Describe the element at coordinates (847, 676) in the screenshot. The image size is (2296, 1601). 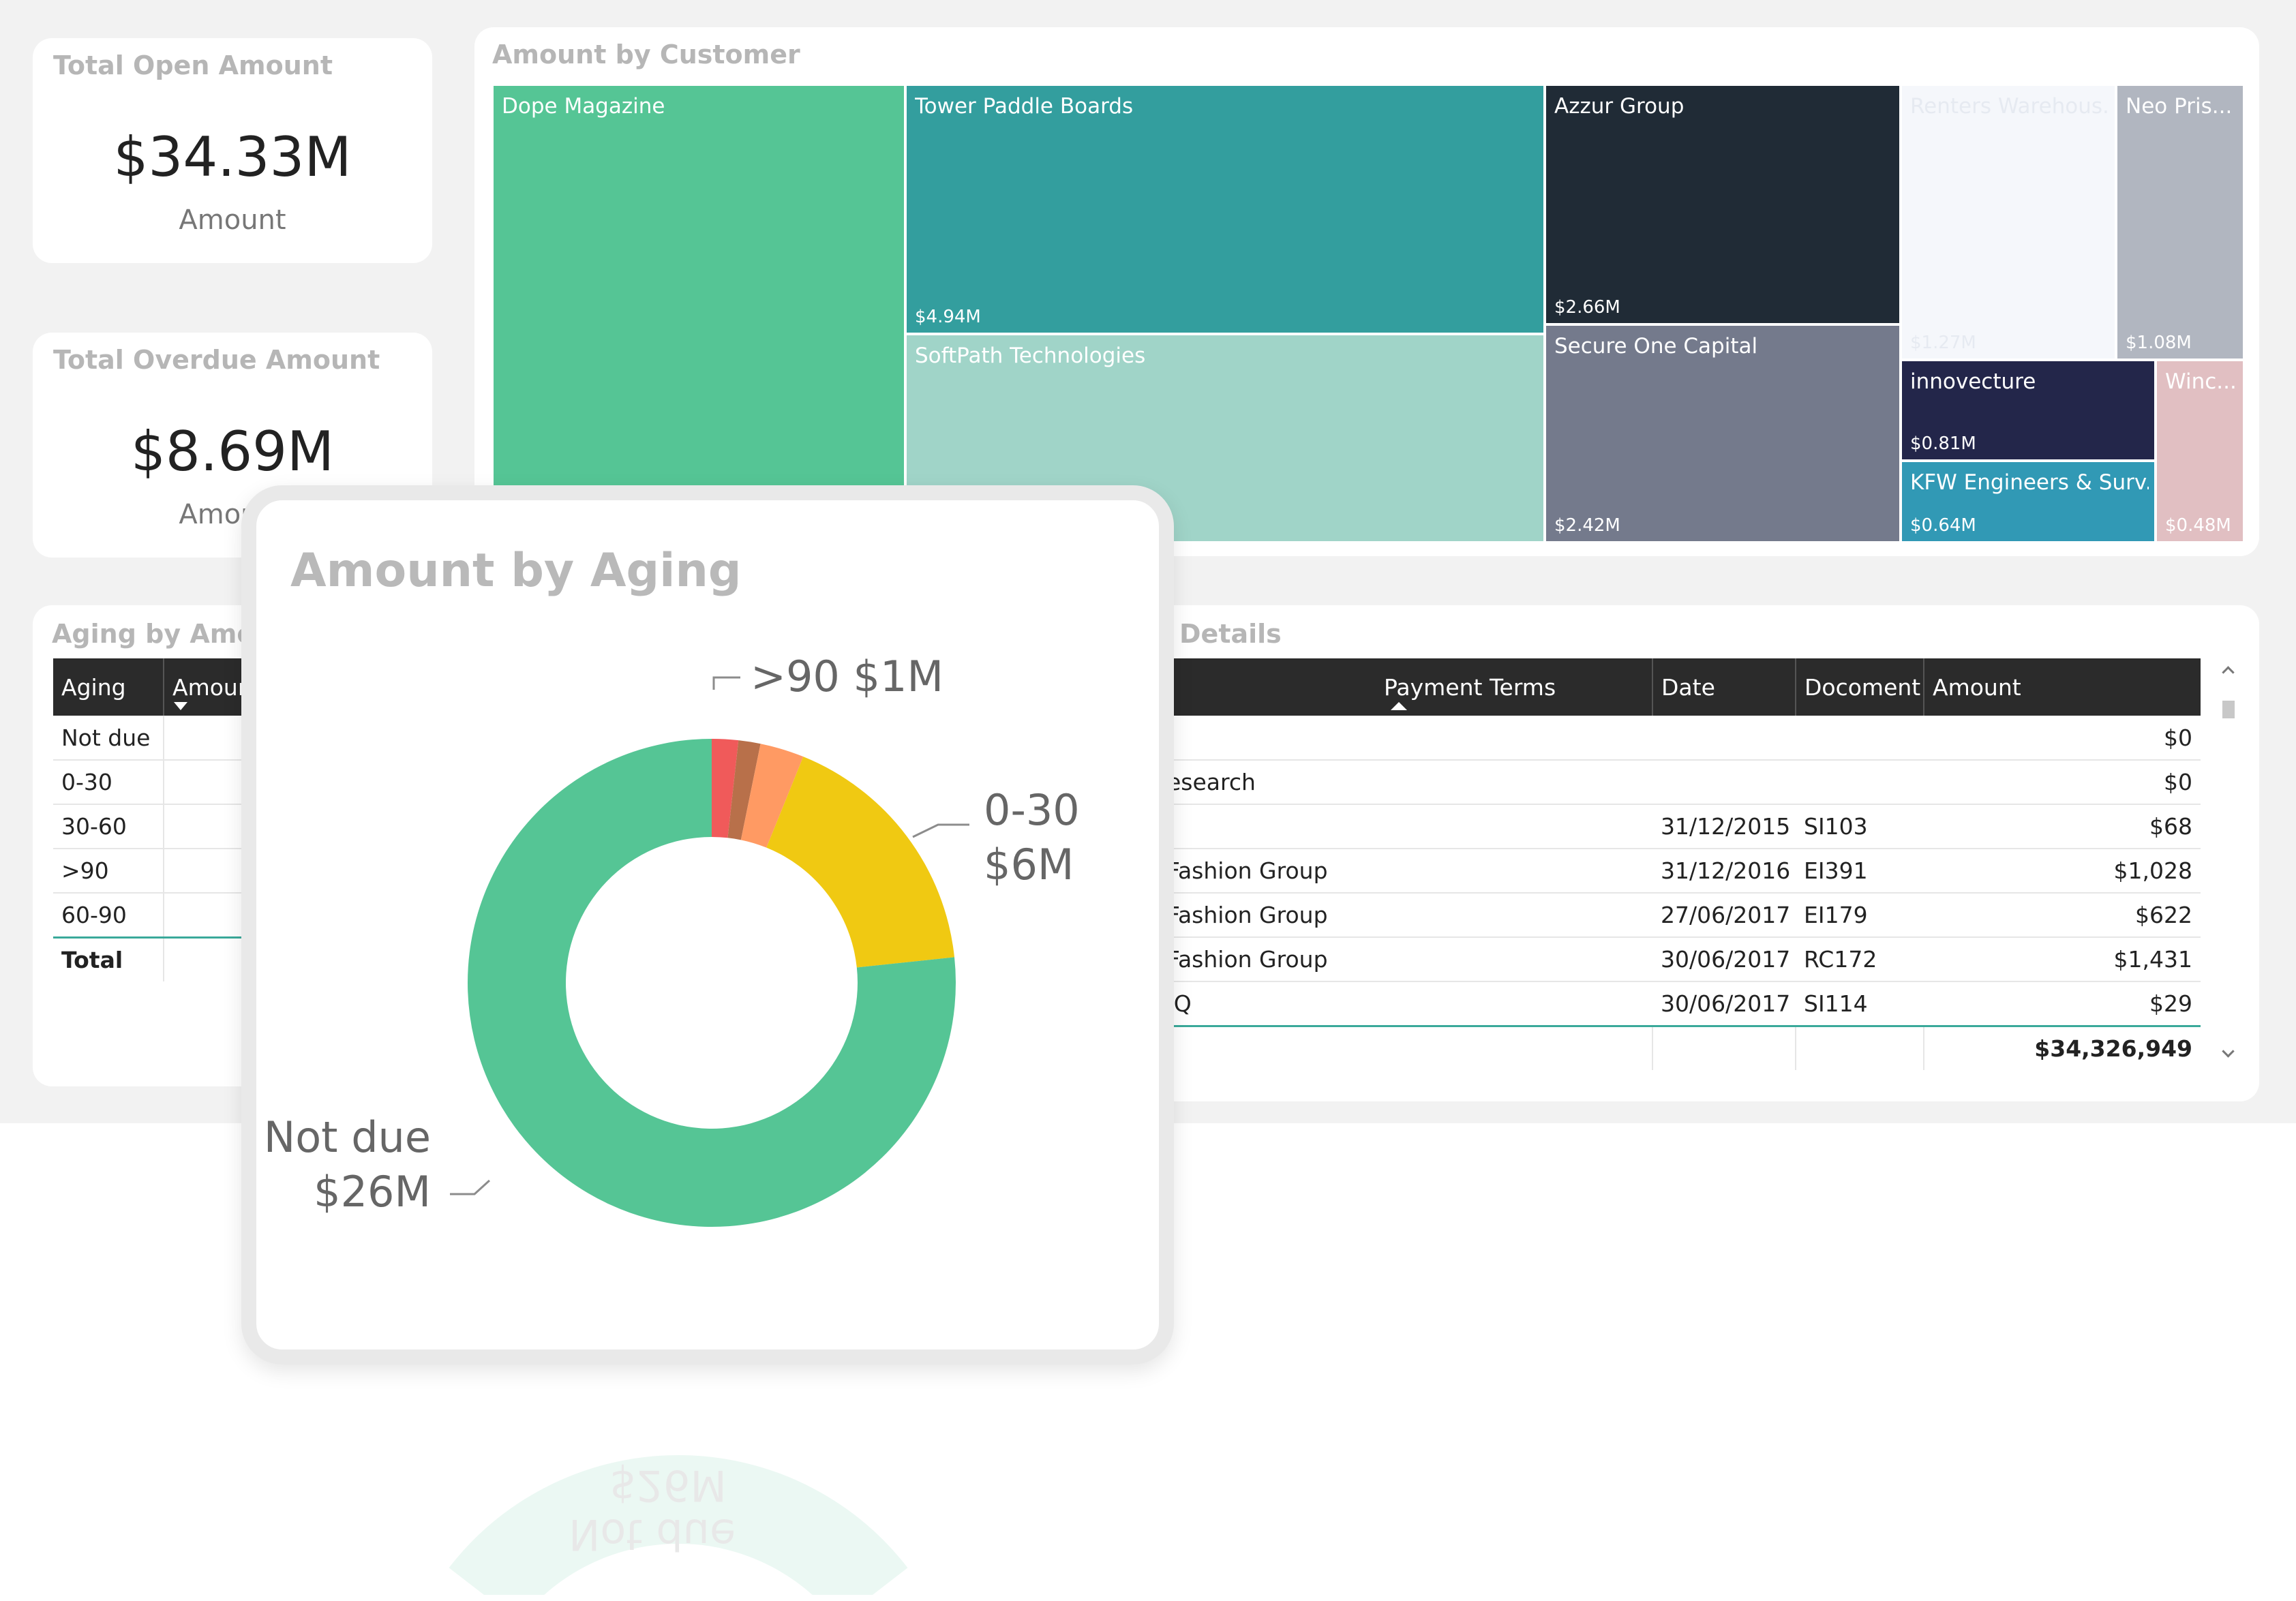
I see `data-label: >90 $1M` at that location.